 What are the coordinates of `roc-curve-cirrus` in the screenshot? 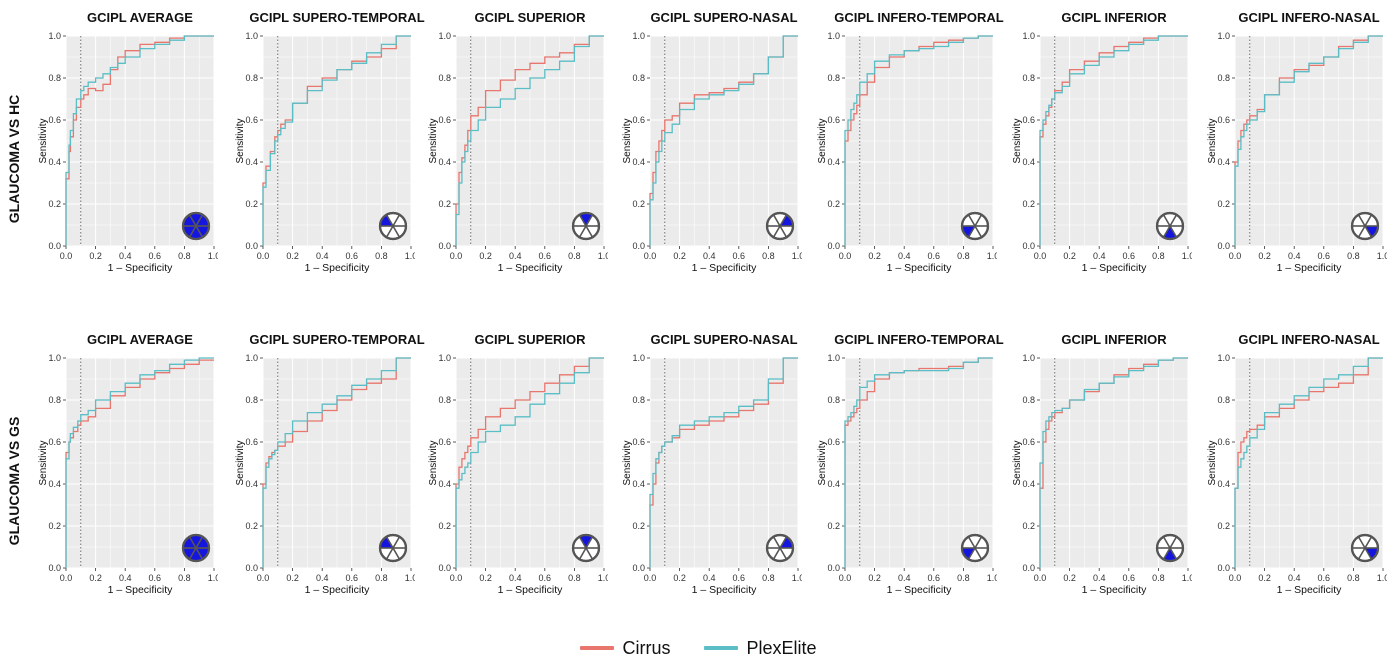 It's located at (918, 140).